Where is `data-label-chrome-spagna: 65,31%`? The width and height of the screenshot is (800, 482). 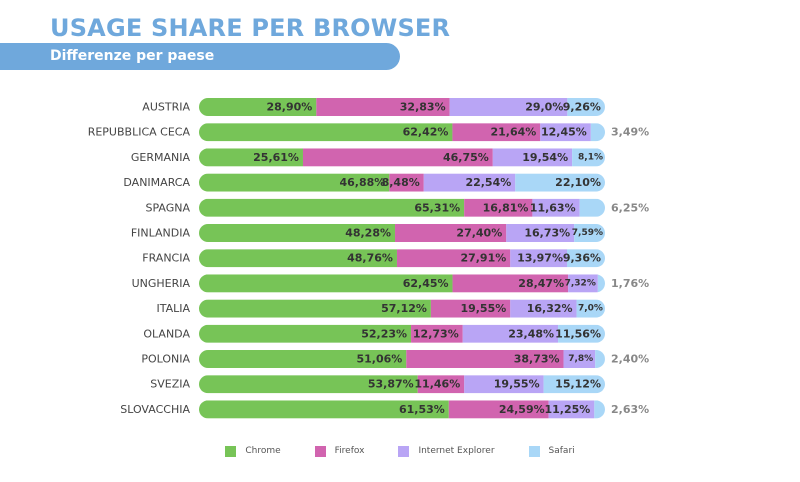
data-label-chrome-spagna: 65,31% is located at coordinates (437, 207).